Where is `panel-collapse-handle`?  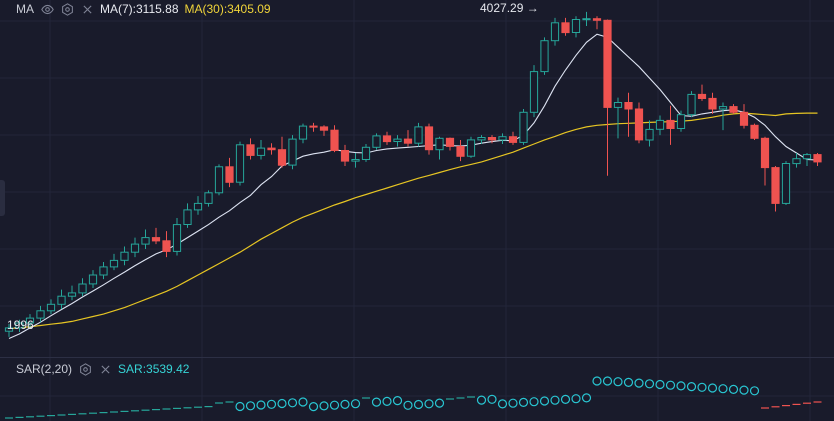
panel-collapse-handle is located at coordinates (2, 198).